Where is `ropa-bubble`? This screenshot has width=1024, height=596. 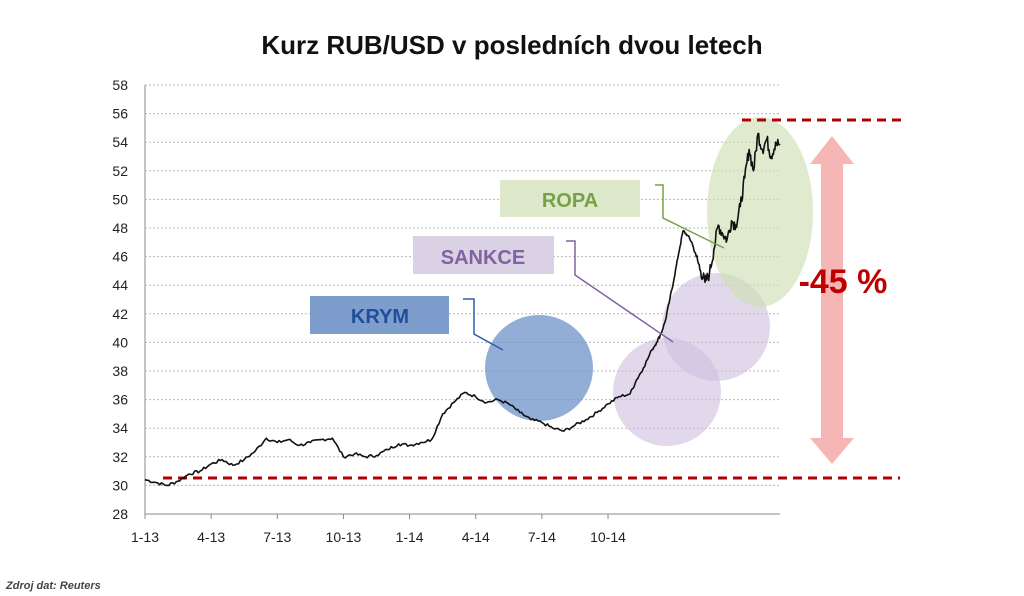 ropa-bubble is located at coordinates (760, 212).